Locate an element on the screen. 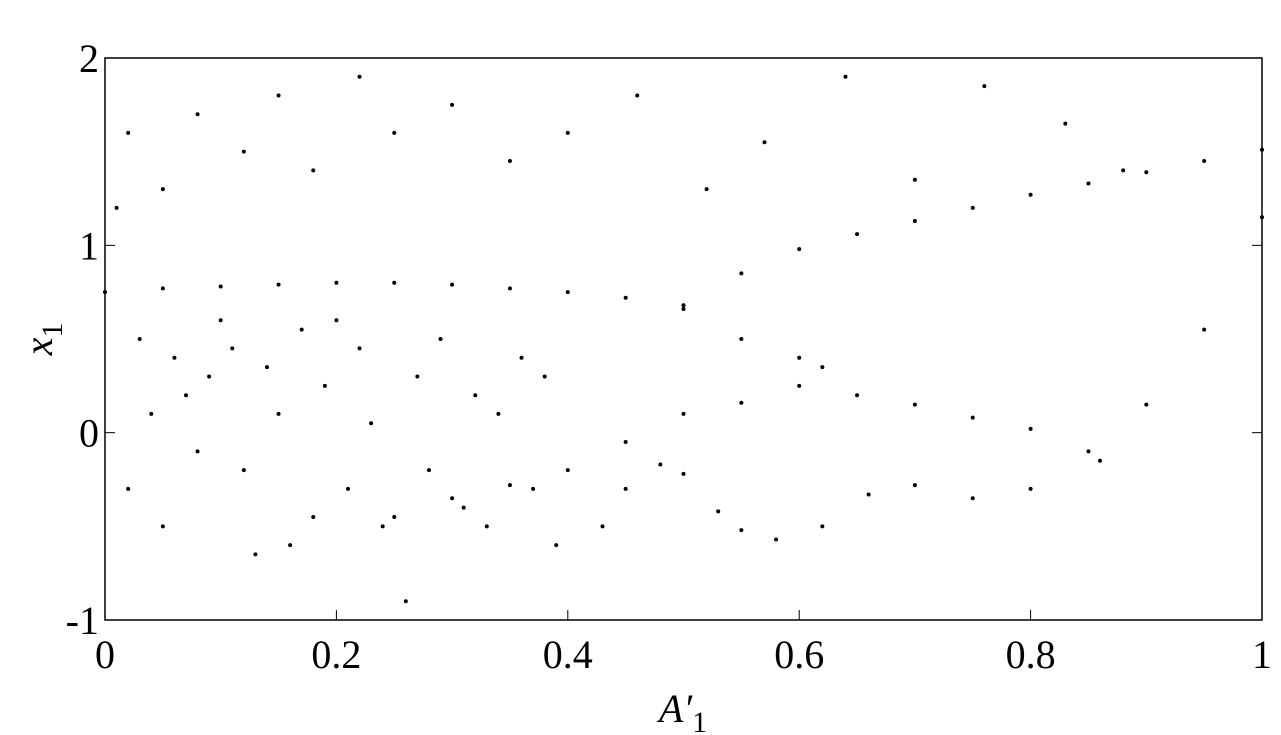 This screenshot has width=1281, height=735. y-tick-label: 0 is located at coordinates (89, 433).